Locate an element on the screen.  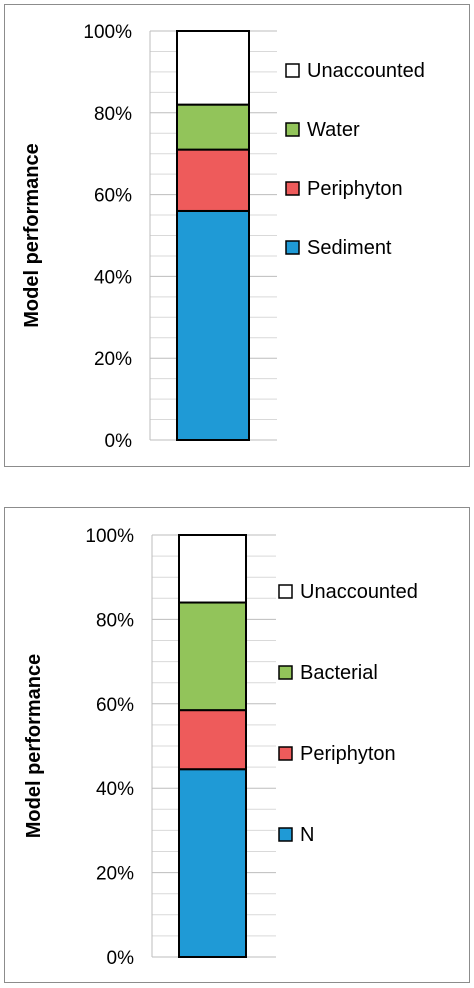
top-y-tick-label: 80% is located at coordinates (113, 114).